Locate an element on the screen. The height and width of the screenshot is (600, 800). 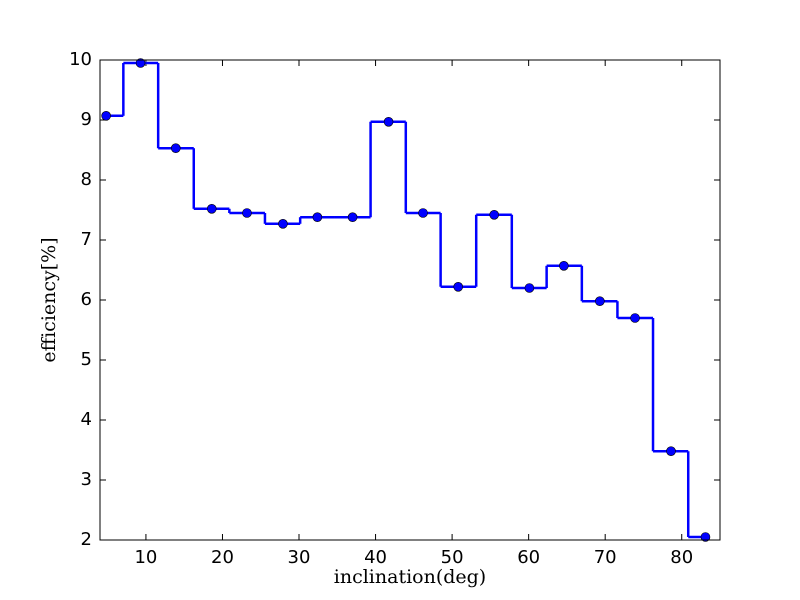
y-tick-label: 5 is located at coordinates (86, 359).